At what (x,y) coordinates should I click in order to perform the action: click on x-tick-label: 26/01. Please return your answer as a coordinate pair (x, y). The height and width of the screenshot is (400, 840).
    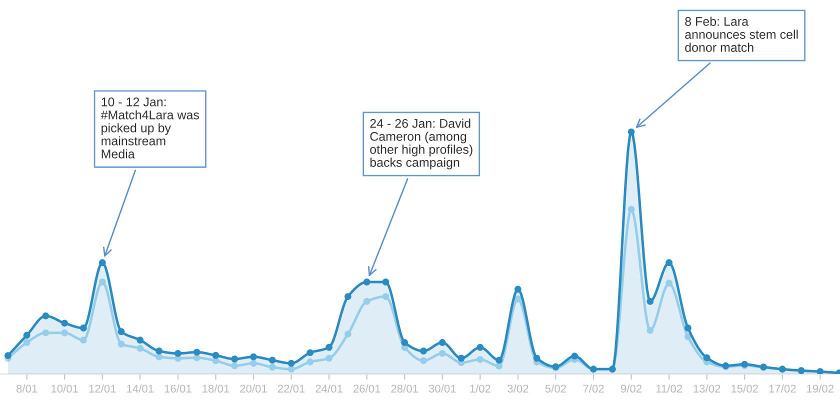
    Looking at the image, I should click on (366, 388).